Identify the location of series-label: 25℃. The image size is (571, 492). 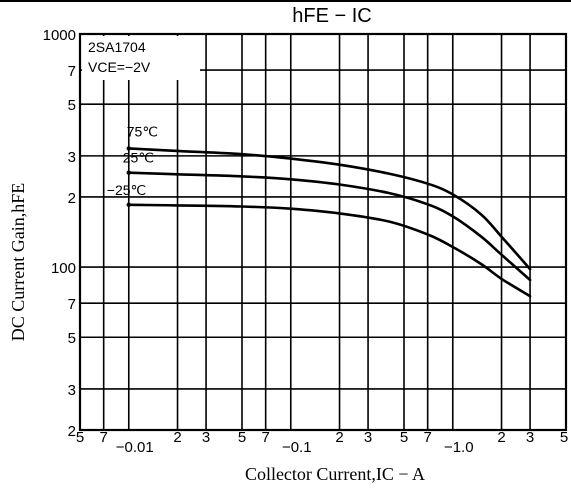
(138, 158).